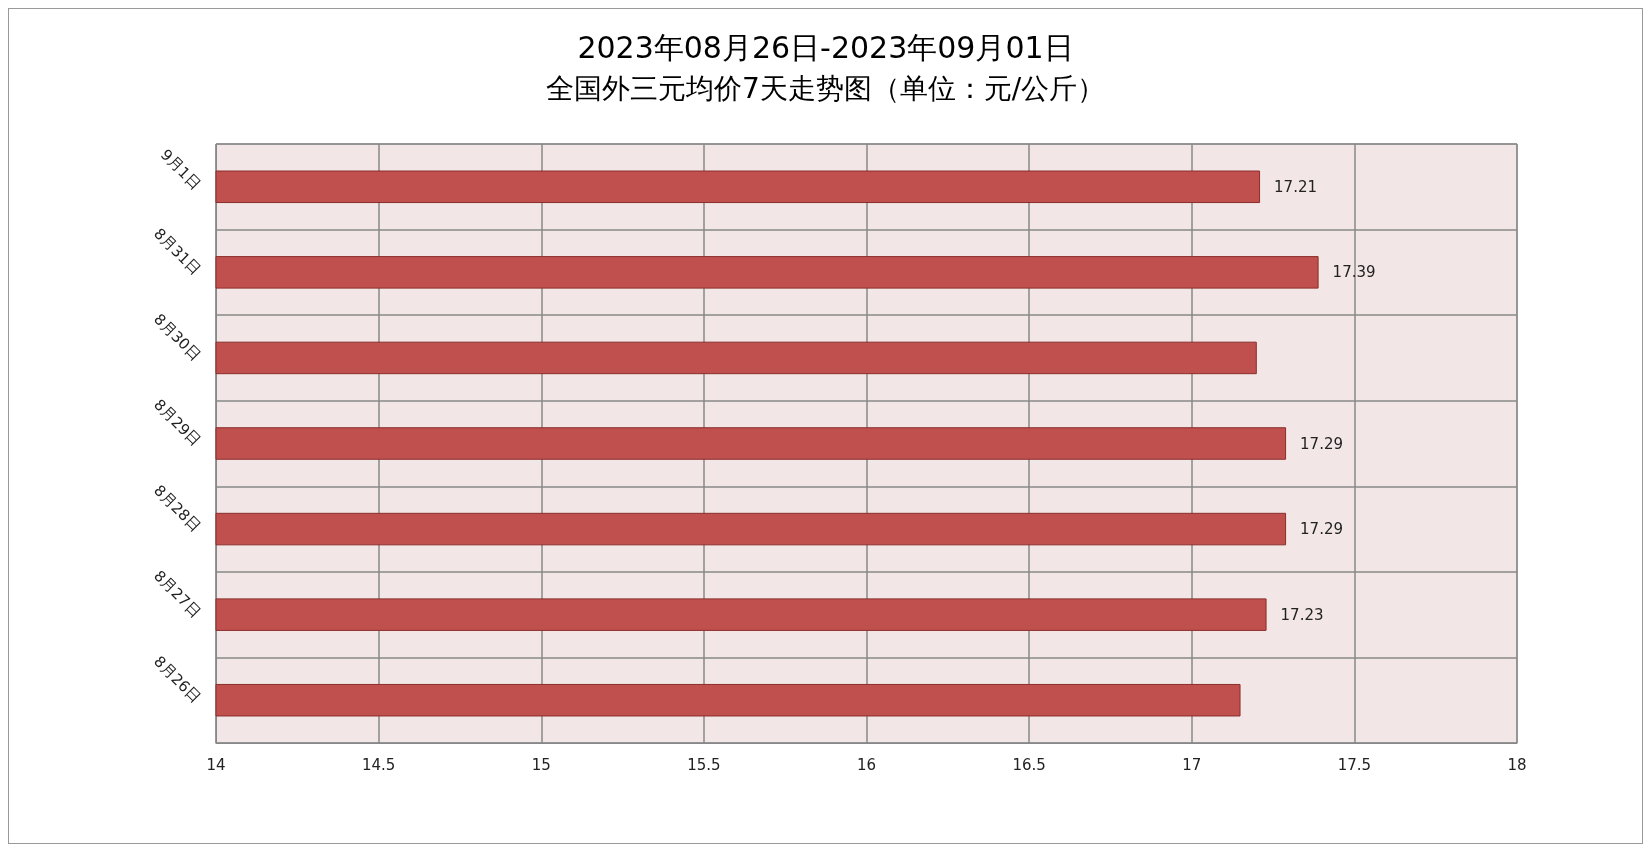  I want to click on x-tick-label: 17.5, so click(1354, 764).